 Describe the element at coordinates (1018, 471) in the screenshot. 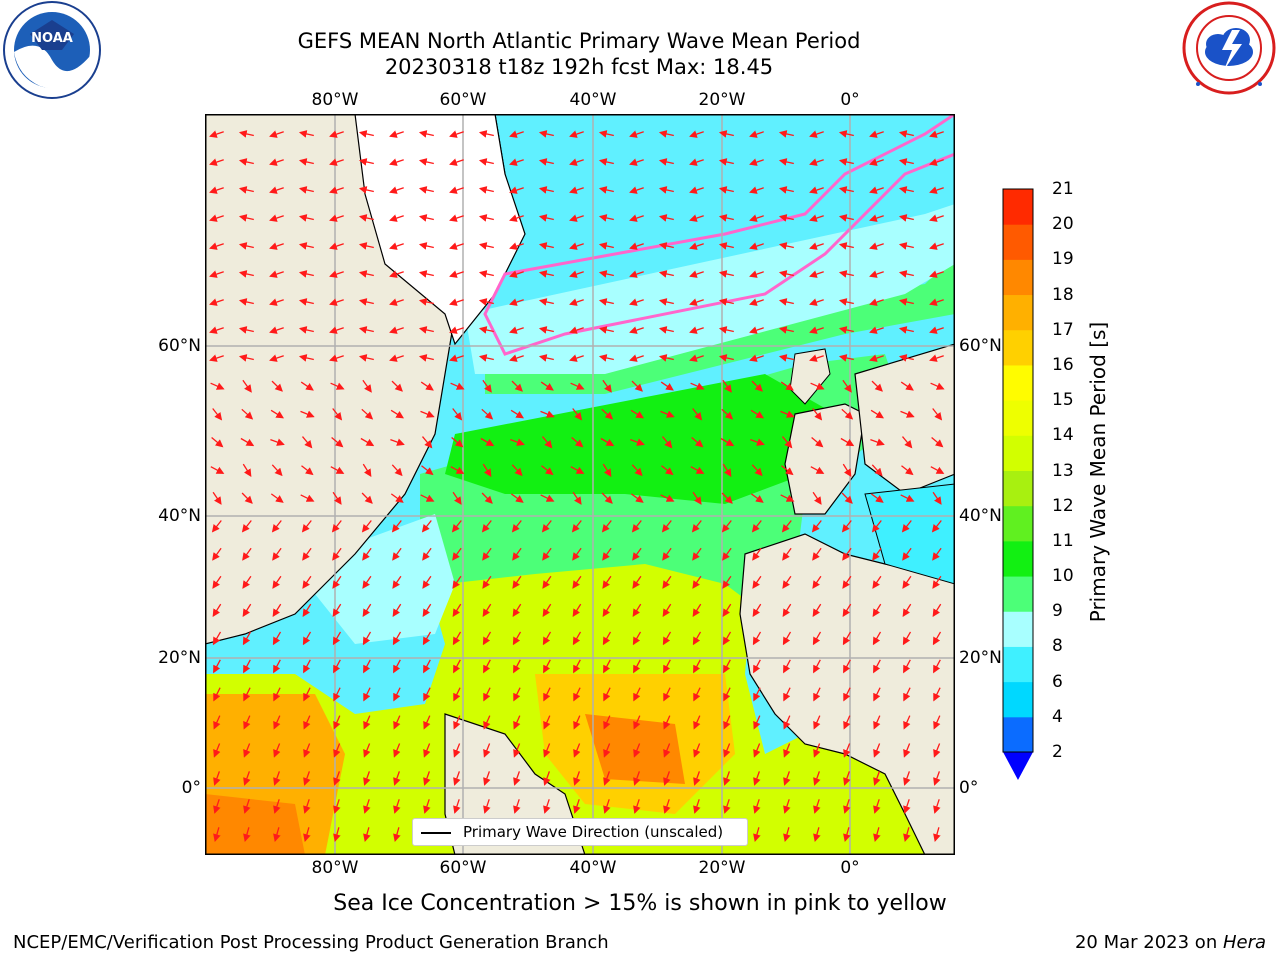

I see `colorbar-segments` at that location.